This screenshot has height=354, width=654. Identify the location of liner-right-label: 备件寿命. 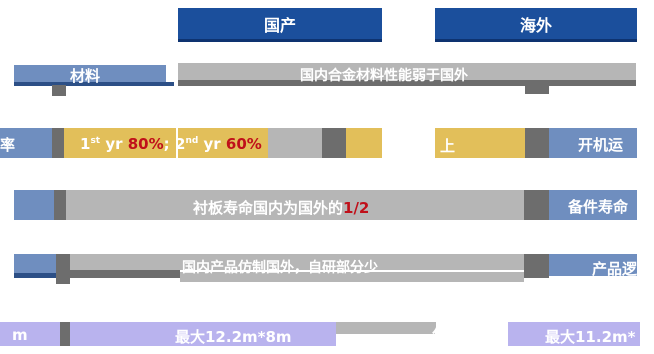
(598, 207).